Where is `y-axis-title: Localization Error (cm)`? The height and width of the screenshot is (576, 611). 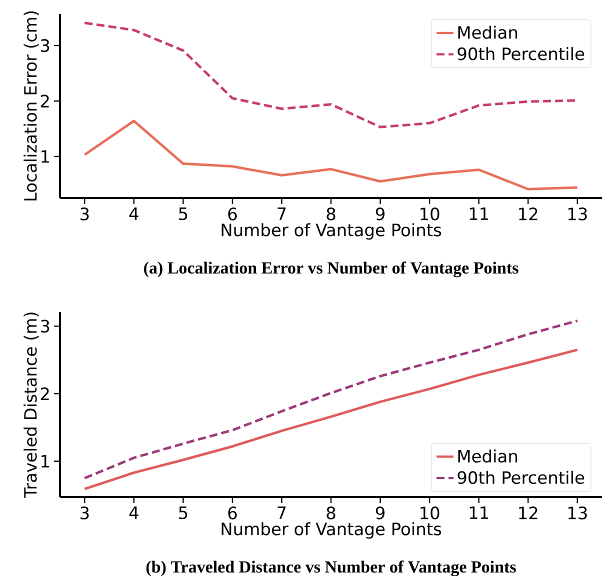
y-axis-title: Localization Error (cm) is located at coordinates (31, 105).